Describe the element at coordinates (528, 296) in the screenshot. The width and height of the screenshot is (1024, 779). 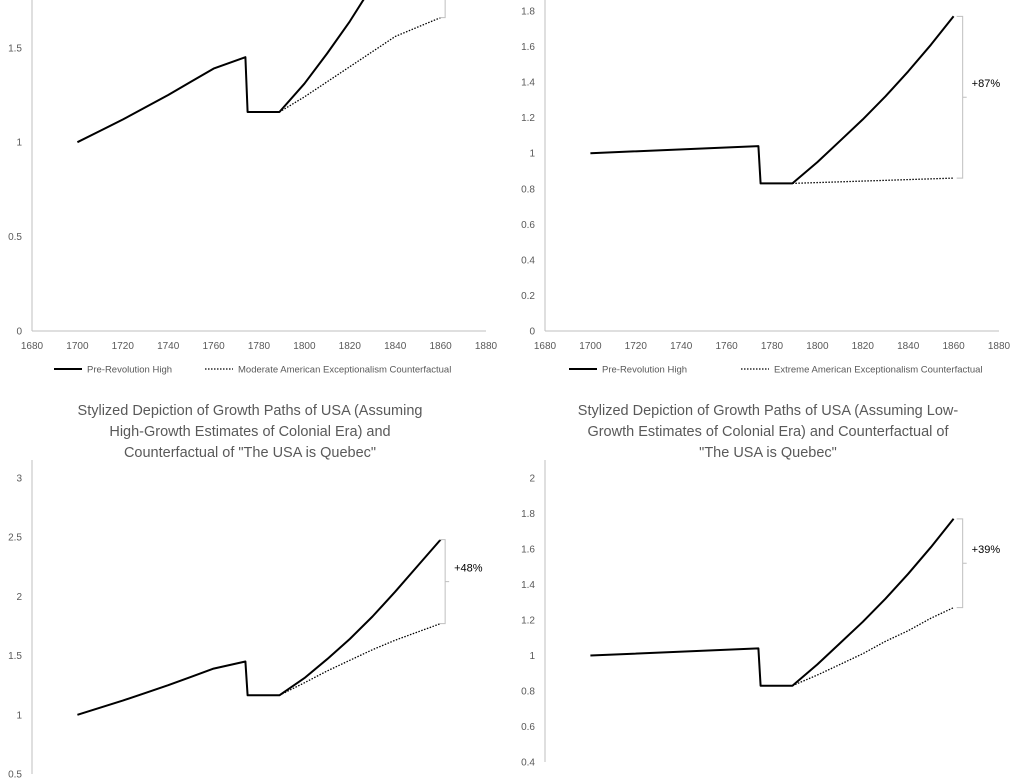
I see `y-tick-label: 0.2` at that location.